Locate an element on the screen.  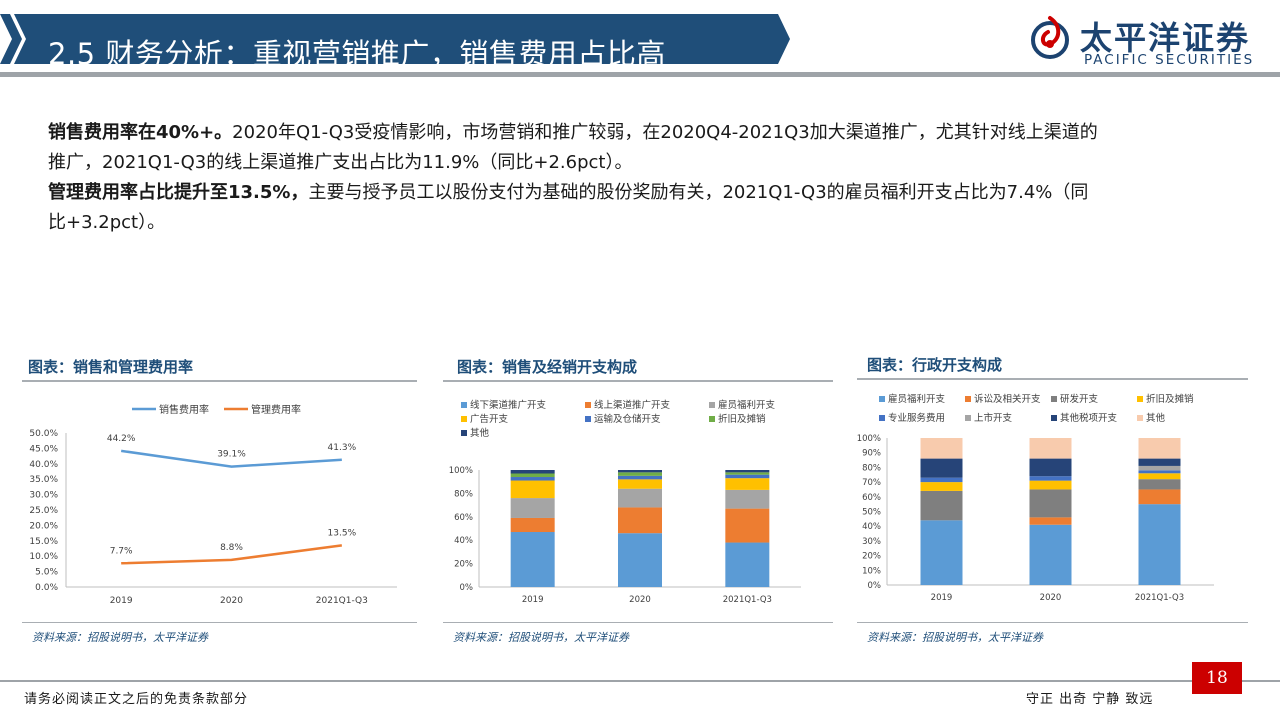
legend-label-4: 运输及仓储开支 is located at coordinates (627, 419).